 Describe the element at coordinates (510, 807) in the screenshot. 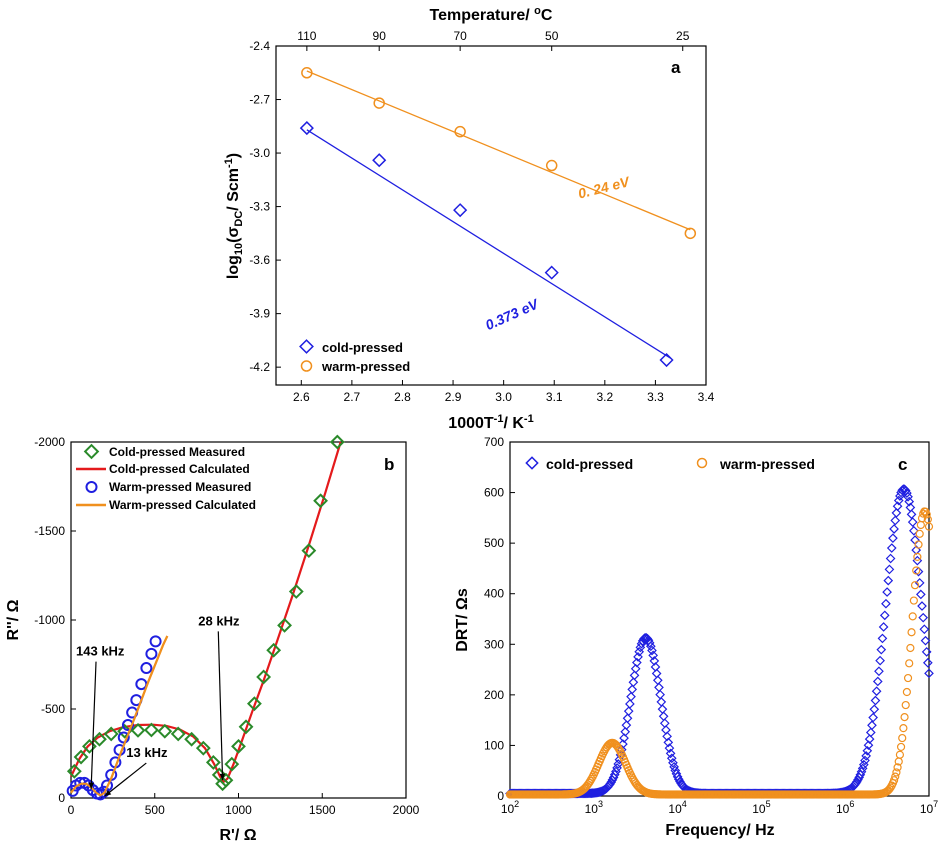

I see `x-tick-label: 10²` at that location.